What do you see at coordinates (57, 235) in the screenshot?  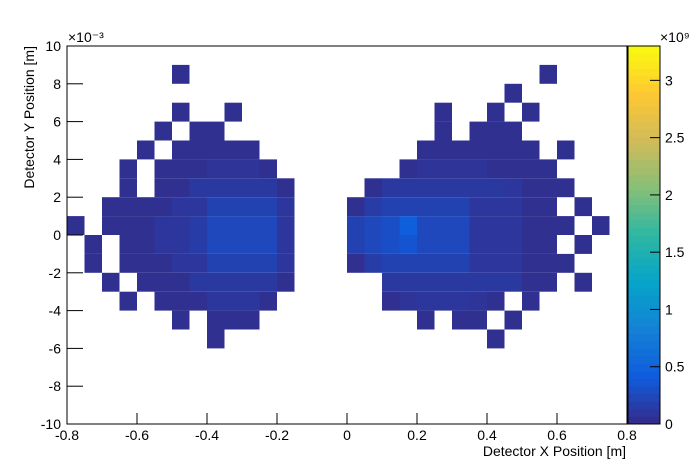 I see `y-tick-label: 0` at bounding box center [57, 235].